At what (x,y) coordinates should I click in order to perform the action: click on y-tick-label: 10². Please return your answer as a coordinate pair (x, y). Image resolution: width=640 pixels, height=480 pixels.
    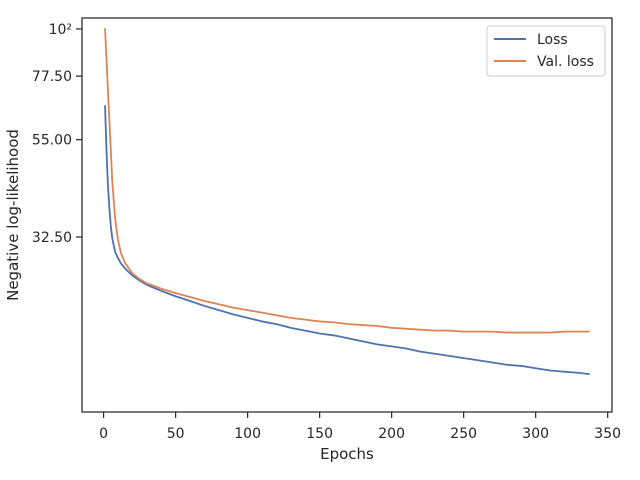
    Looking at the image, I should click on (60, 30).